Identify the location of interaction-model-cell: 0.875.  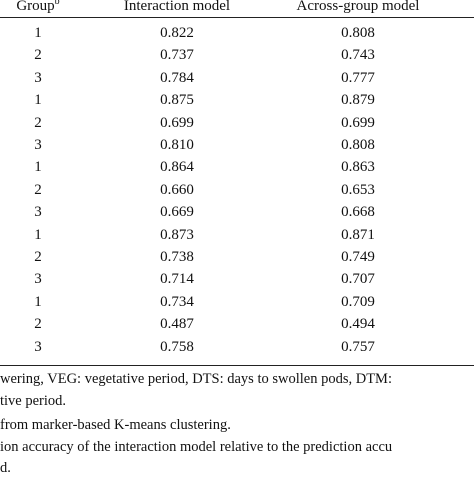
(177, 100).